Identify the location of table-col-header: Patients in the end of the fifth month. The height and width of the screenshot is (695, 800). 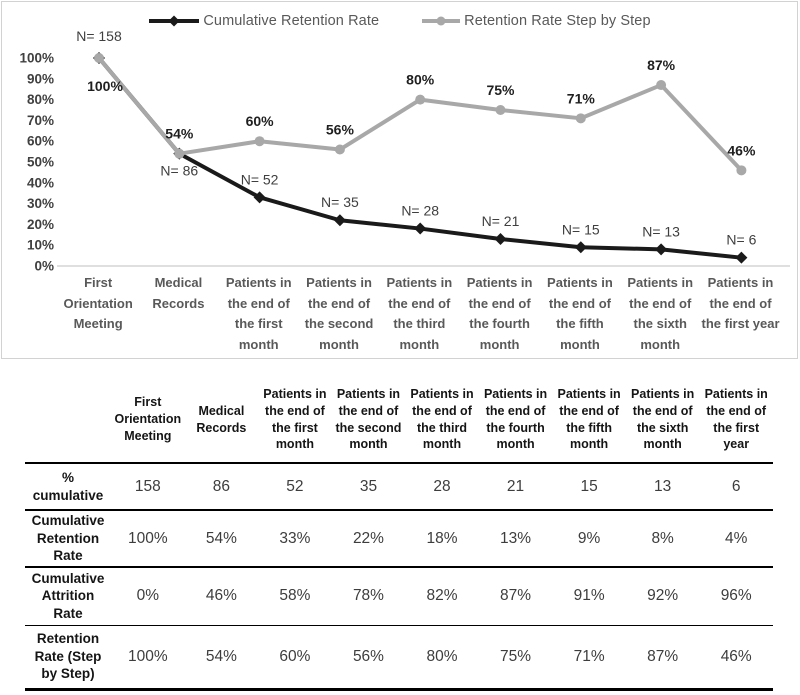
(589, 420).